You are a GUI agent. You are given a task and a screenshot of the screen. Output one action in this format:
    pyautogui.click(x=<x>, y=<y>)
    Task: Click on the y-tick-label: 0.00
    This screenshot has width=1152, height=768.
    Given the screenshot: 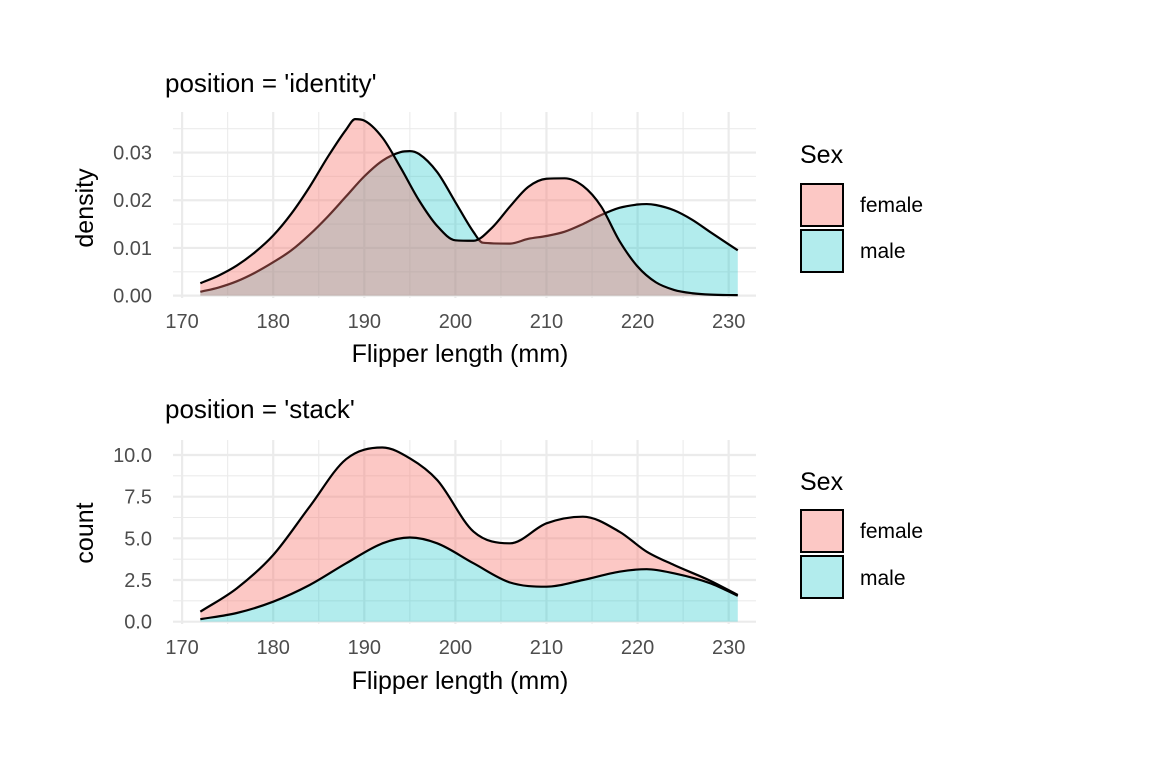 What is the action you would take?
    pyautogui.click(x=132, y=297)
    